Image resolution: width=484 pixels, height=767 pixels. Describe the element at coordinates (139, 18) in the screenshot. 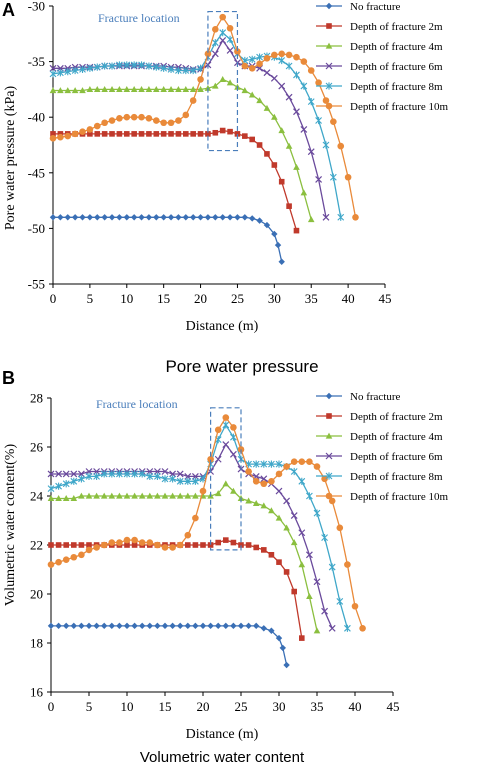

I see `panel-a-fracture-location-label: Fracture location` at that location.